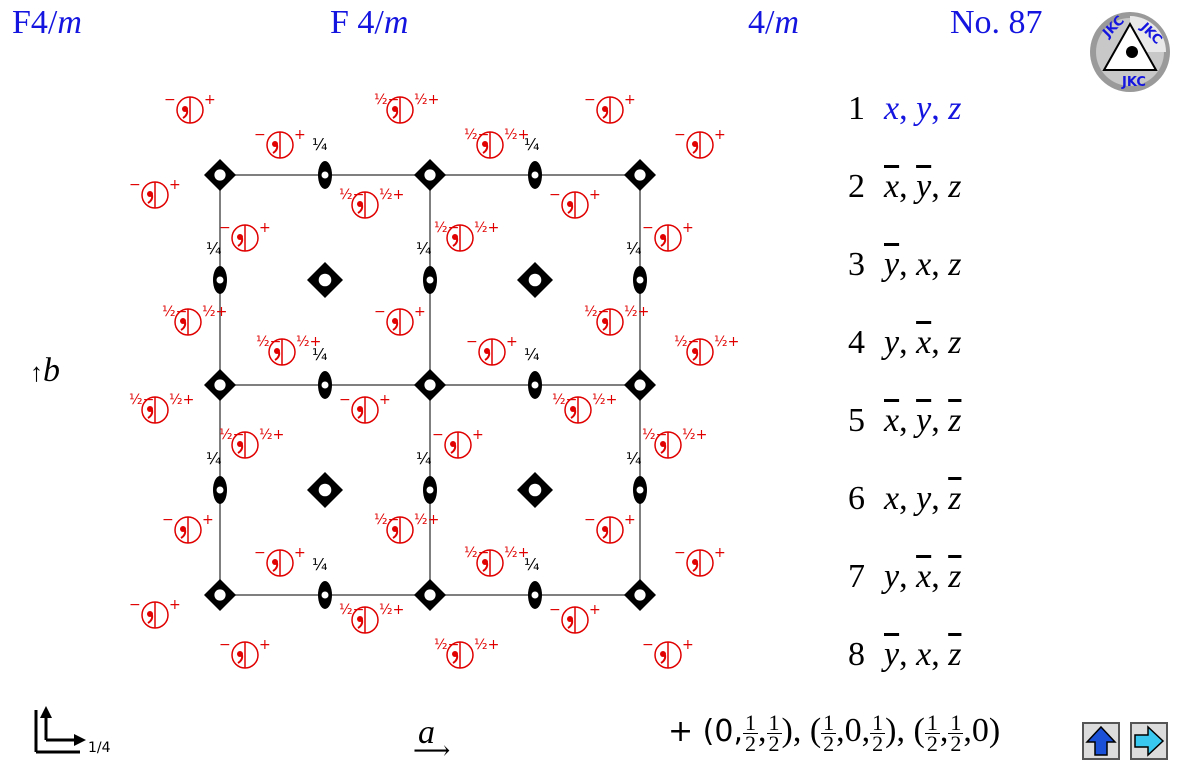 The height and width of the screenshot is (770, 1180). I want to click on arrow-up-icon, so click(1101, 740).